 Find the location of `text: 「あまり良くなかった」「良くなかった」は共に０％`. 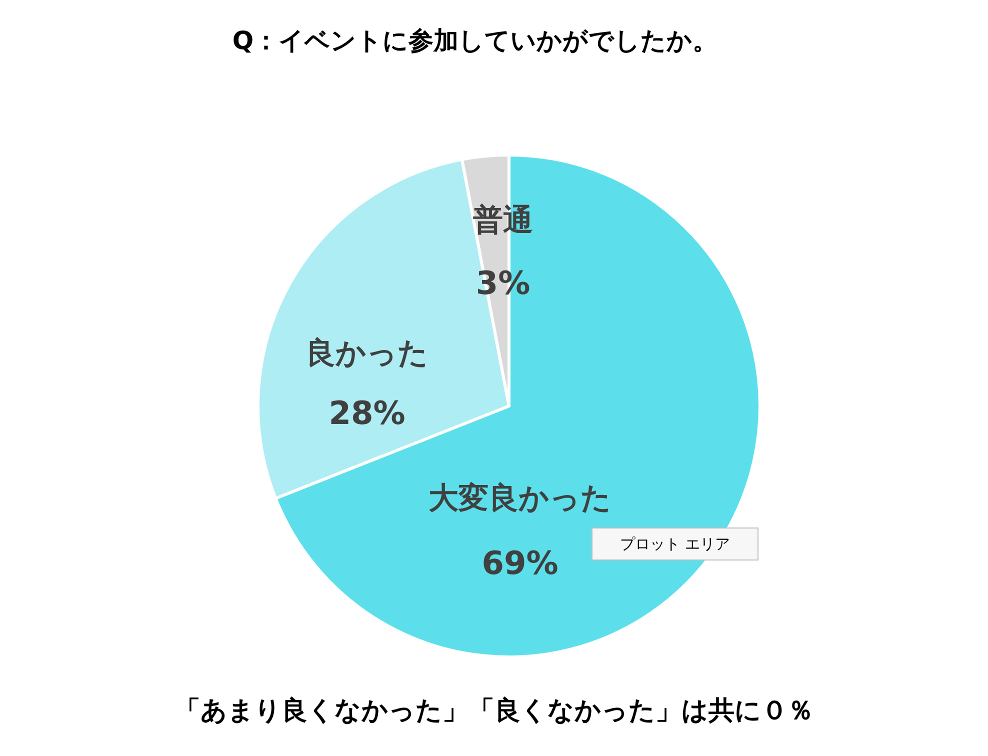

text: 「あまり良くなかった」「良くなかった」は共に０％ is located at coordinates (494, 711).